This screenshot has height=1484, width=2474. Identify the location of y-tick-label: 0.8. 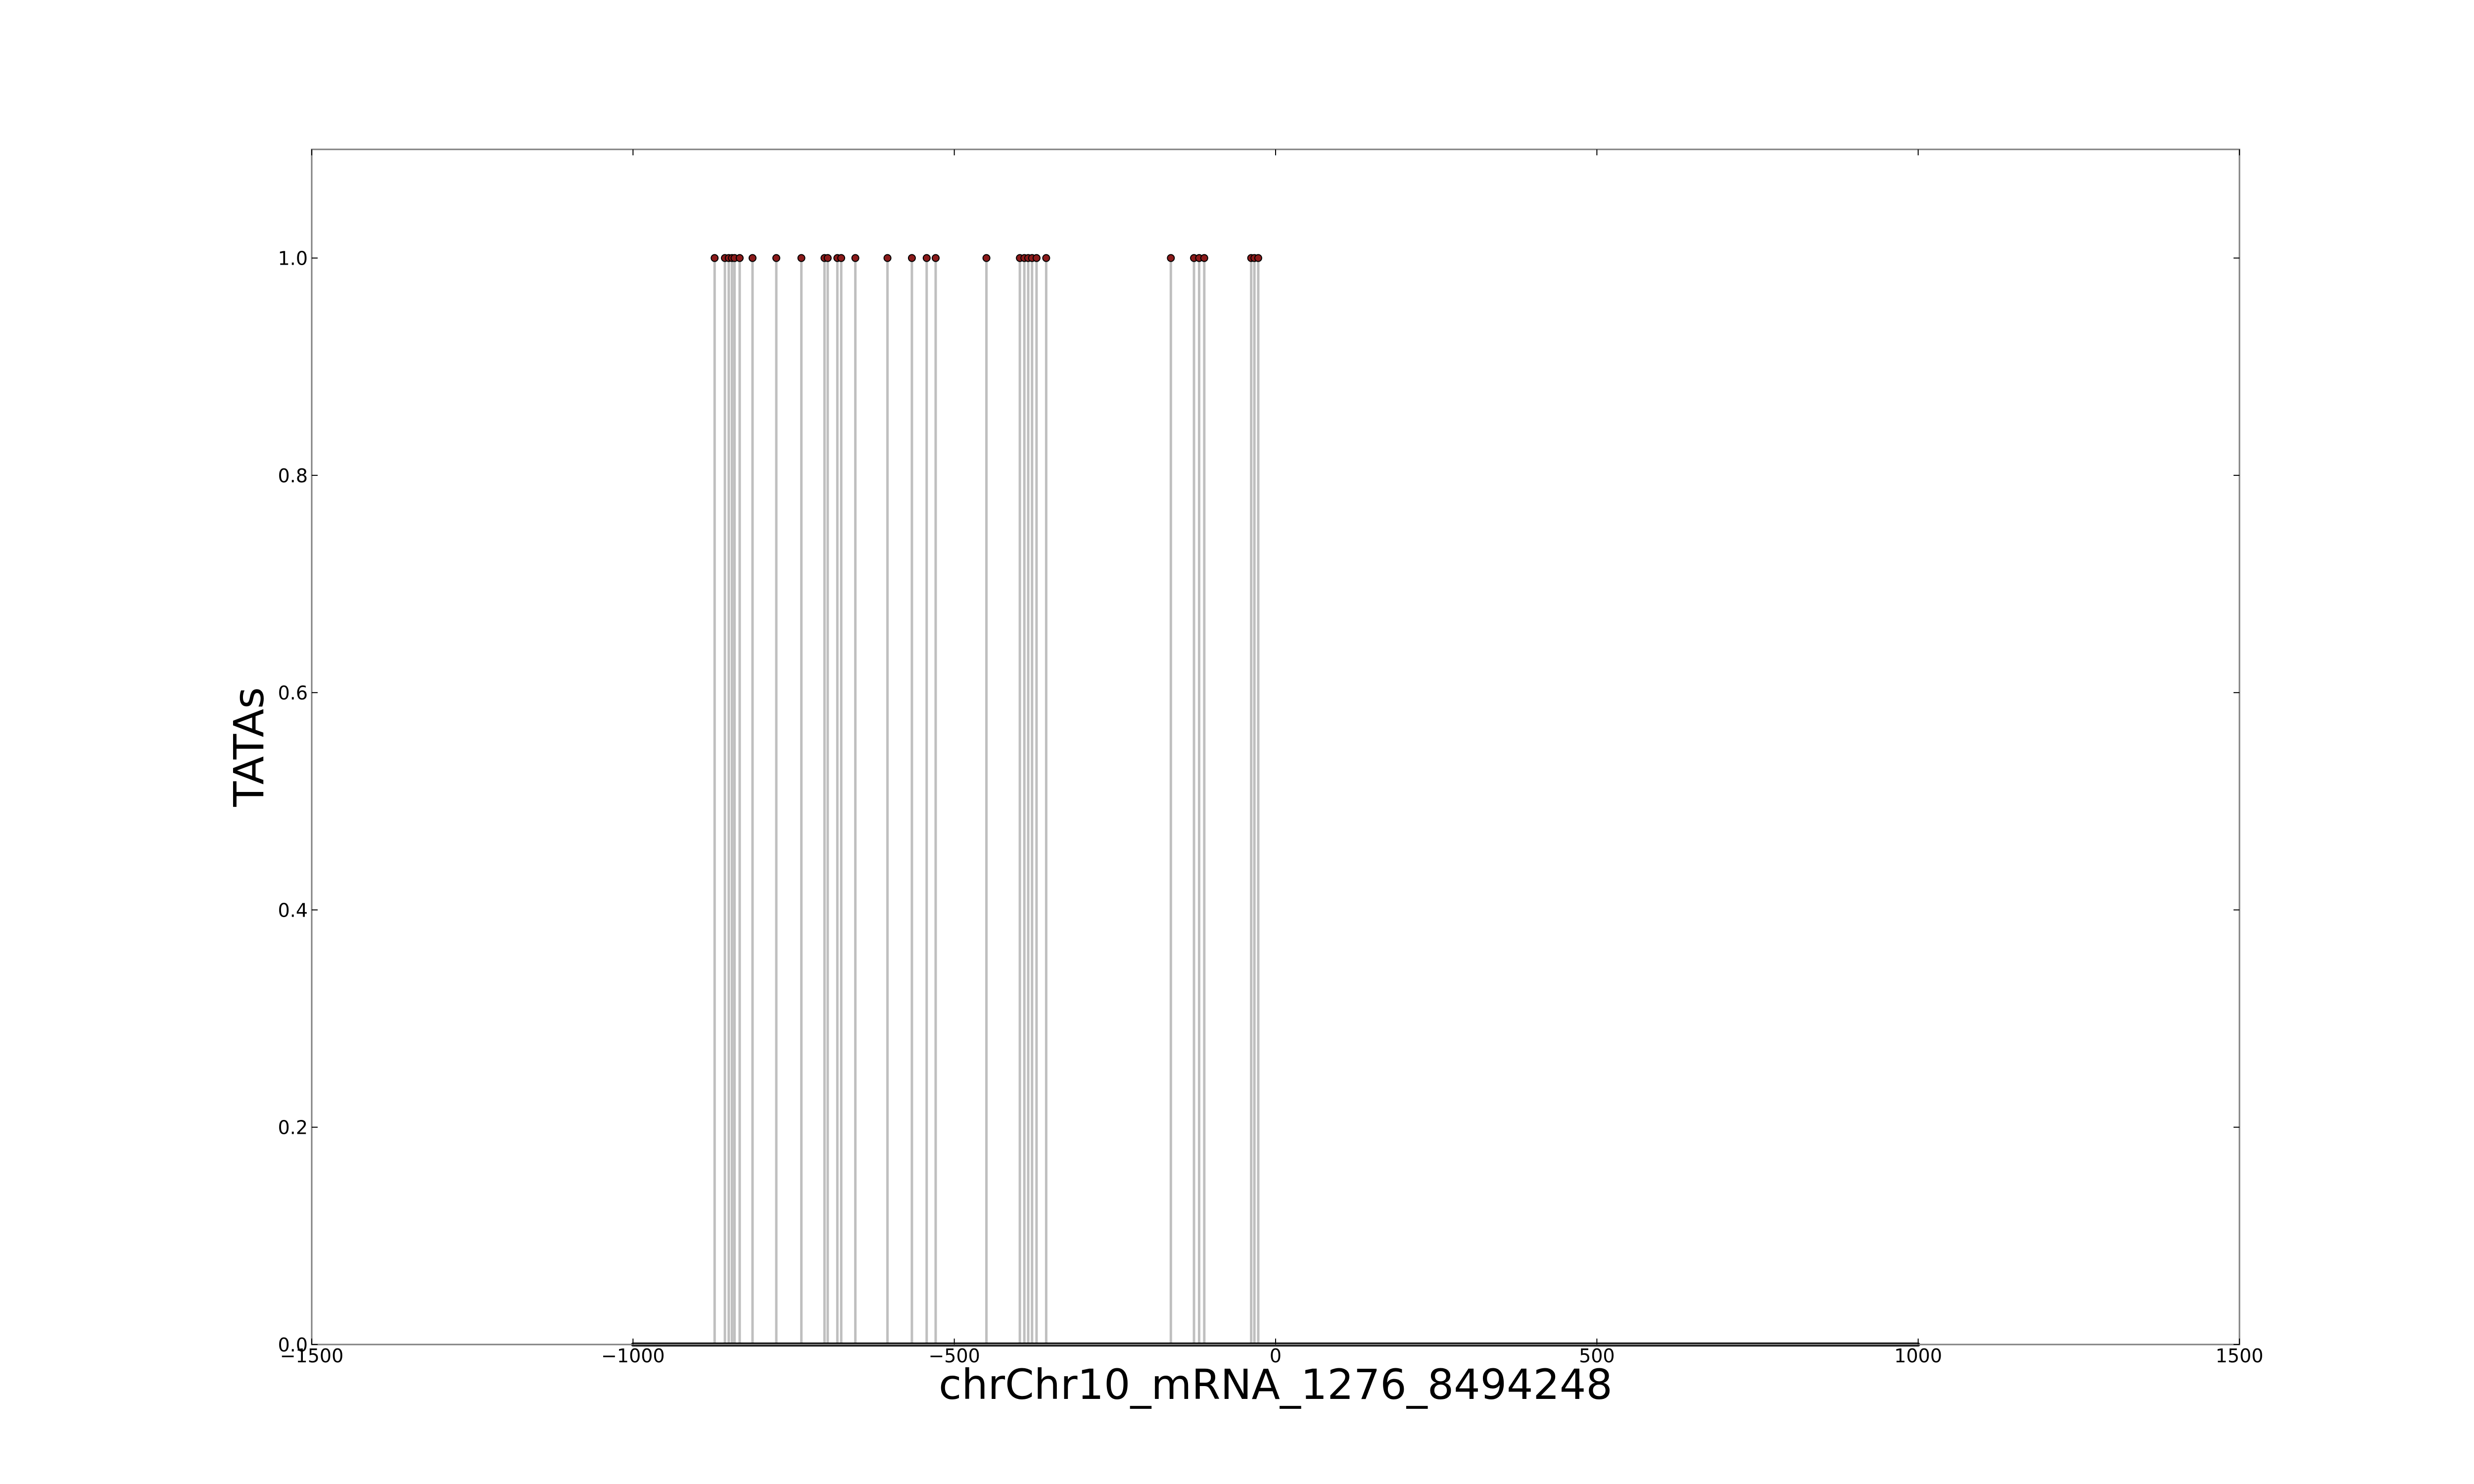
(293, 476).